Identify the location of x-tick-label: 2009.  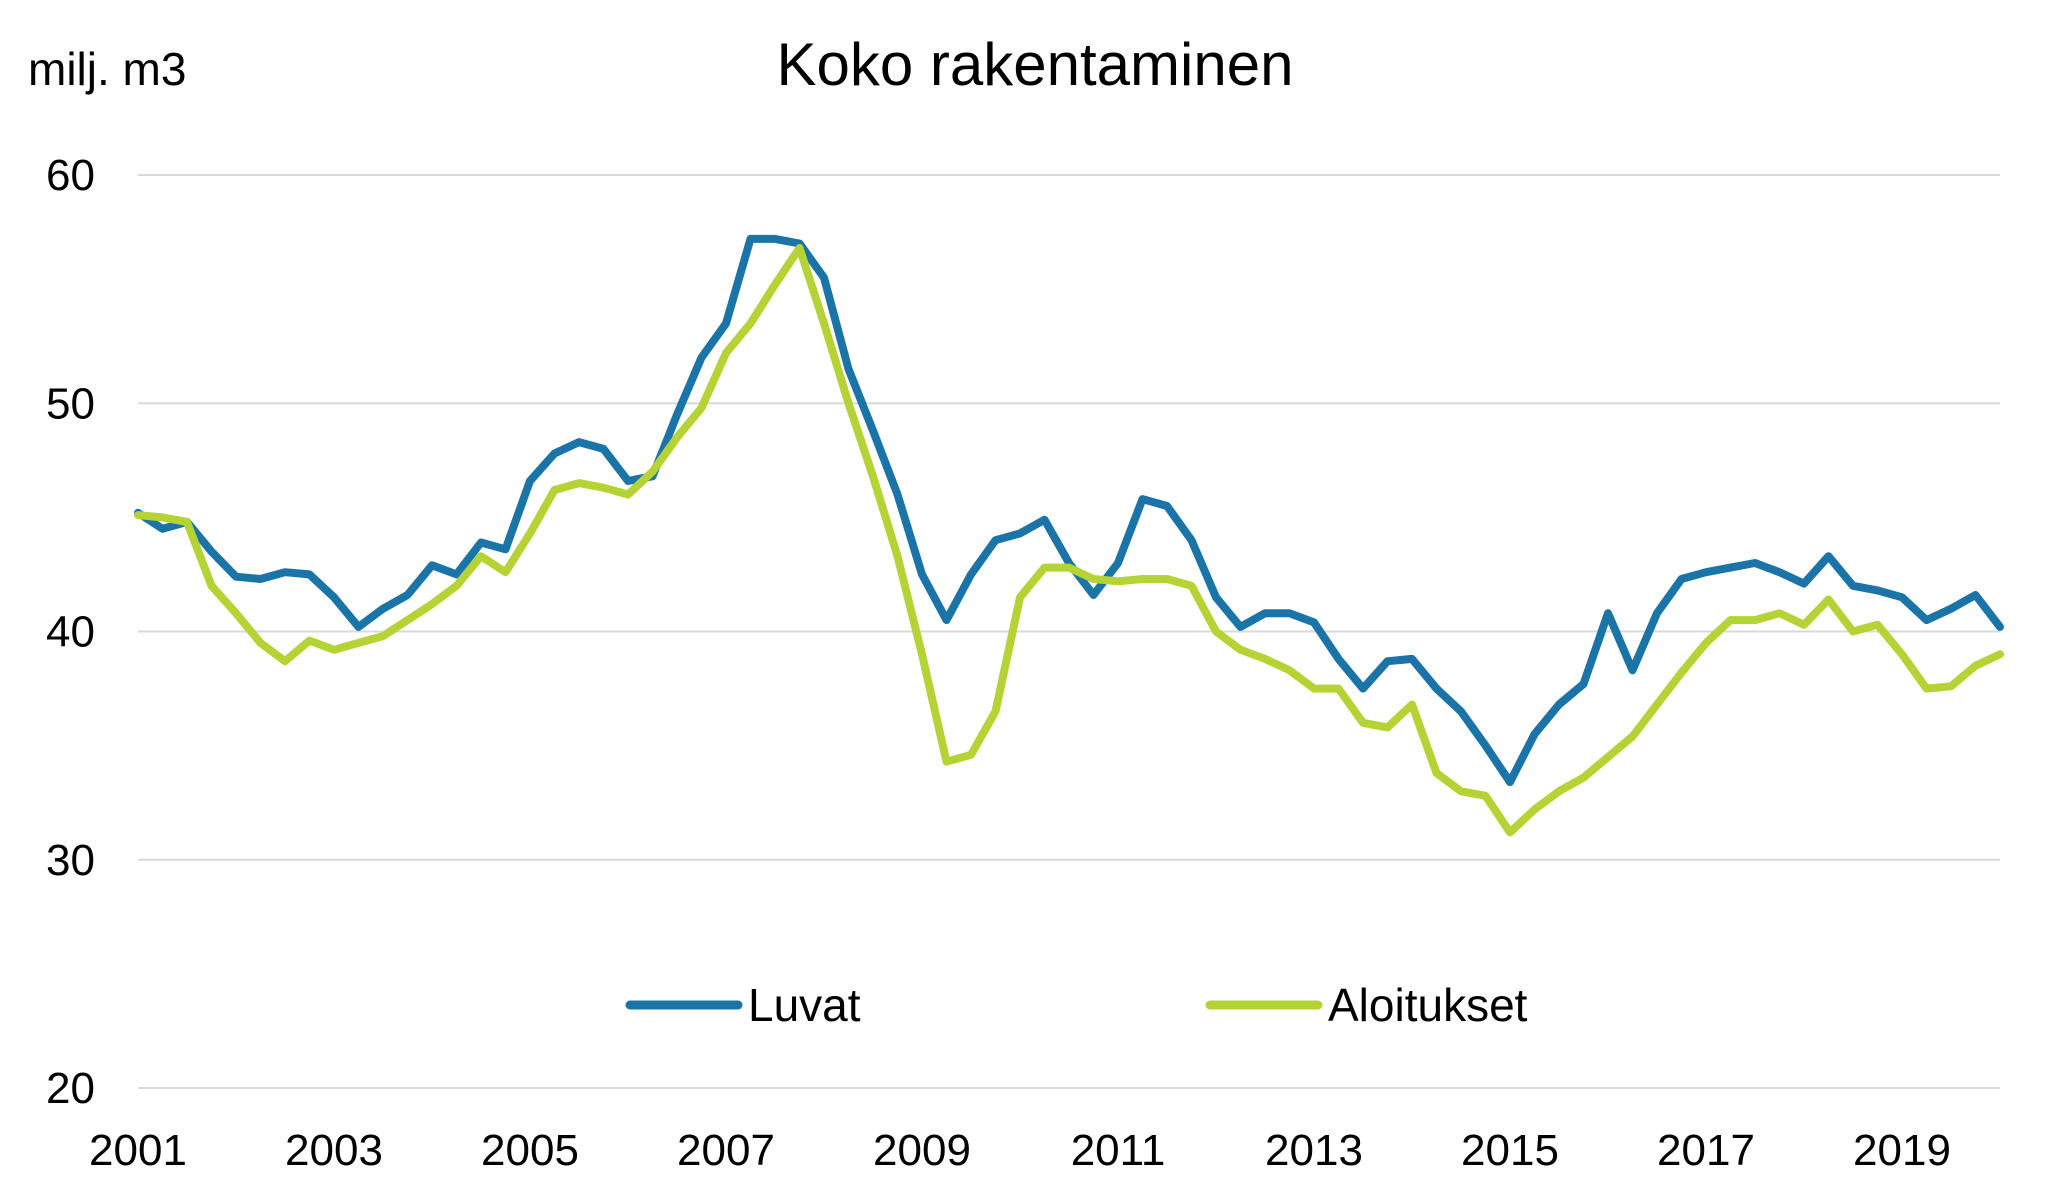
(922, 1150).